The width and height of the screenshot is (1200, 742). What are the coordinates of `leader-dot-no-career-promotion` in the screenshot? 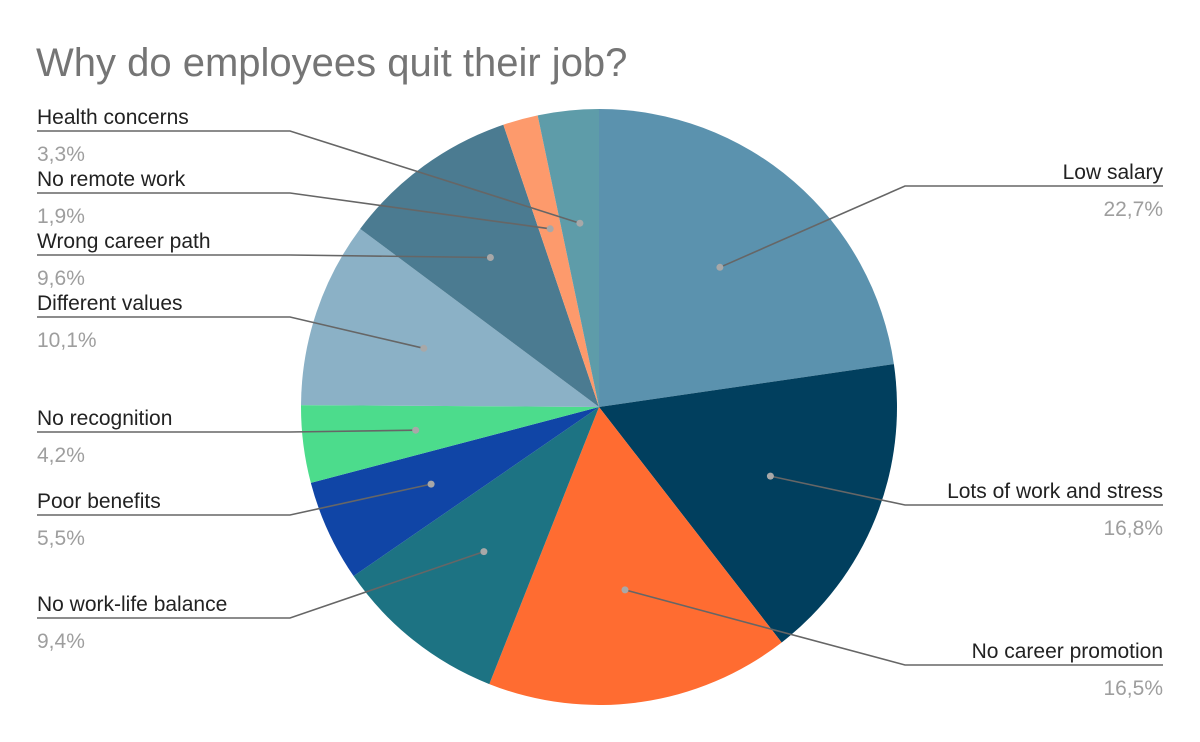 It's located at (625, 590).